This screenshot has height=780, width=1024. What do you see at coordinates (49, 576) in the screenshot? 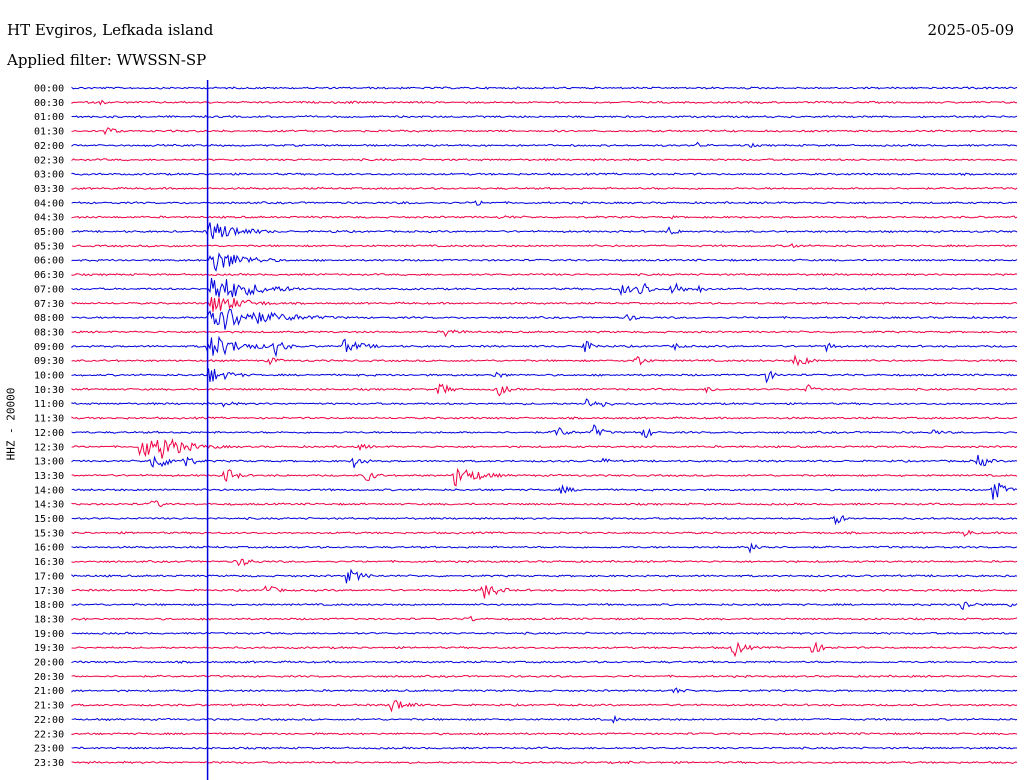
I see `row-time-label: 17:00` at bounding box center [49, 576].